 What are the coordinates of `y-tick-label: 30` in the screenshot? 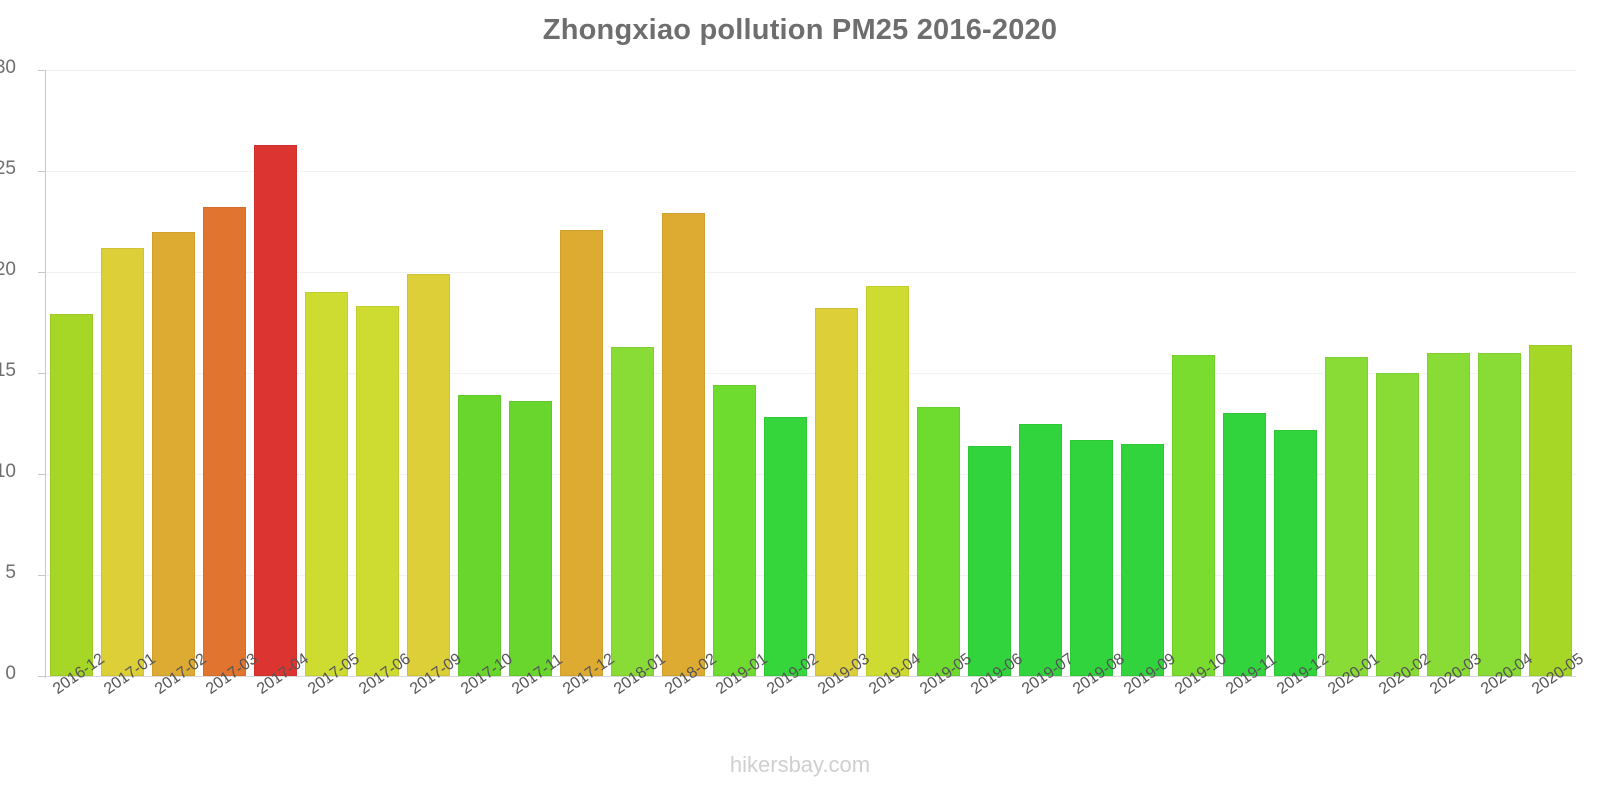 It's located at (8, 67).